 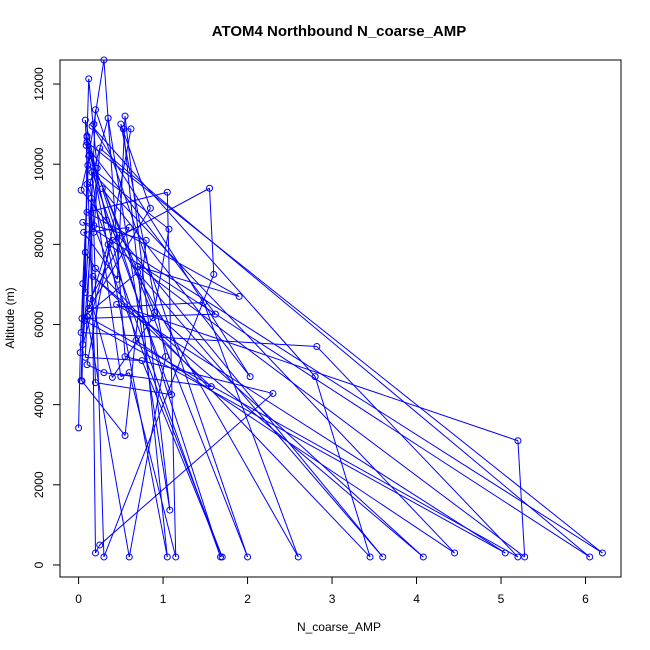 What do you see at coordinates (416, 599) in the screenshot?
I see `x-tick-label: 4` at bounding box center [416, 599].